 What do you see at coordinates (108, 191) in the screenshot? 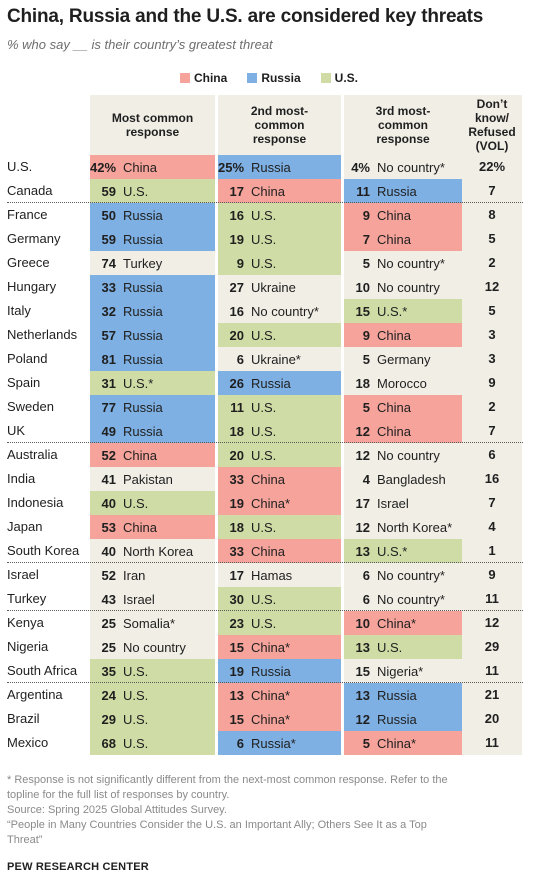
I see `response-value: 59` at bounding box center [108, 191].